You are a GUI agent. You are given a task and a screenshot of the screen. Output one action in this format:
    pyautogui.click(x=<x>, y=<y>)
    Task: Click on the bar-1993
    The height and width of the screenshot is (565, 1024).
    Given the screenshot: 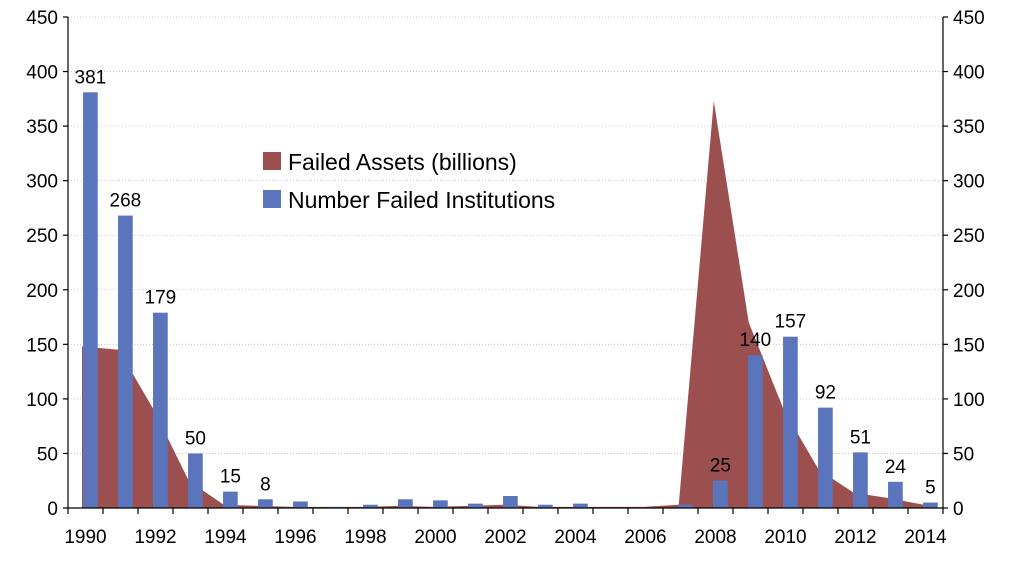 What is the action you would take?
    pyautogui.click(x=195, y=480)
    